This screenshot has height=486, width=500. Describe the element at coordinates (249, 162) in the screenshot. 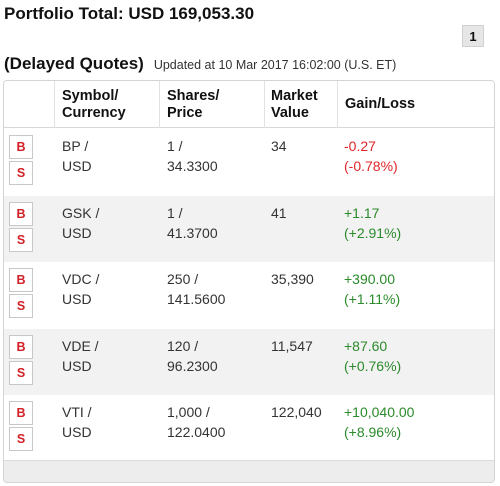

I see `table-row: B S BP / USD 1 / 34.3300 34 -0.27 (-0.78%)` at that location.